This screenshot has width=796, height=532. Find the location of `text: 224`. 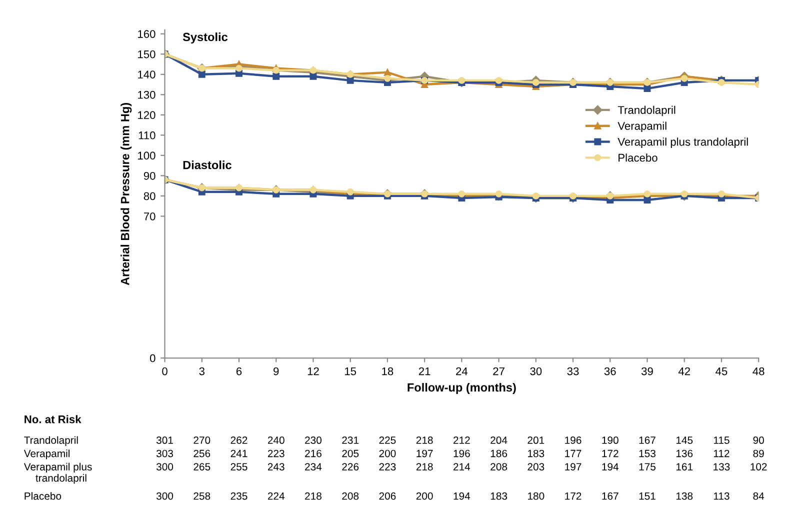

text: 224 is located at coordinates (276, 496).